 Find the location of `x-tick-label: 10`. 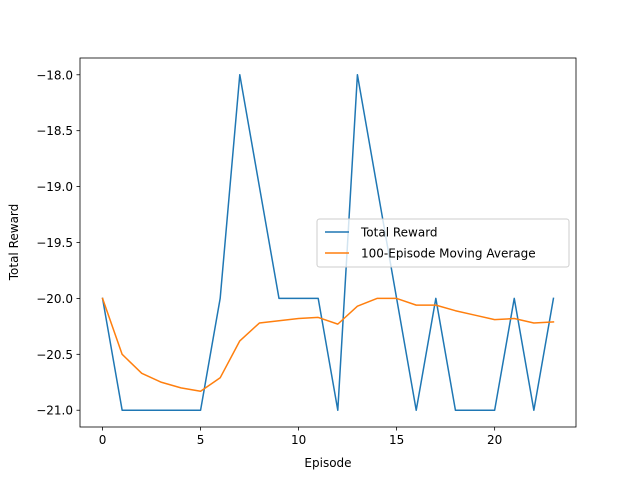

x-tick-label: 10 is located at coordinates (298, 440).